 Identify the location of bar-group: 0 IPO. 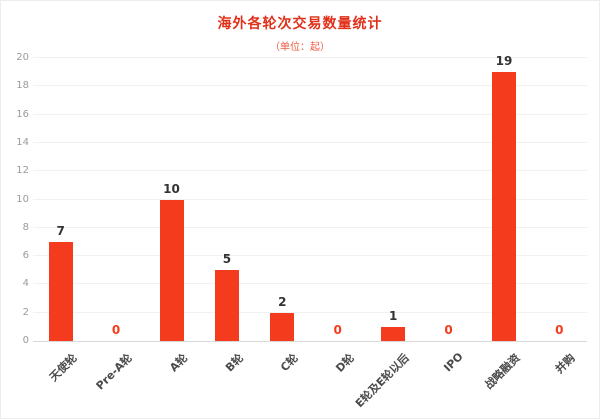
(448, 216).